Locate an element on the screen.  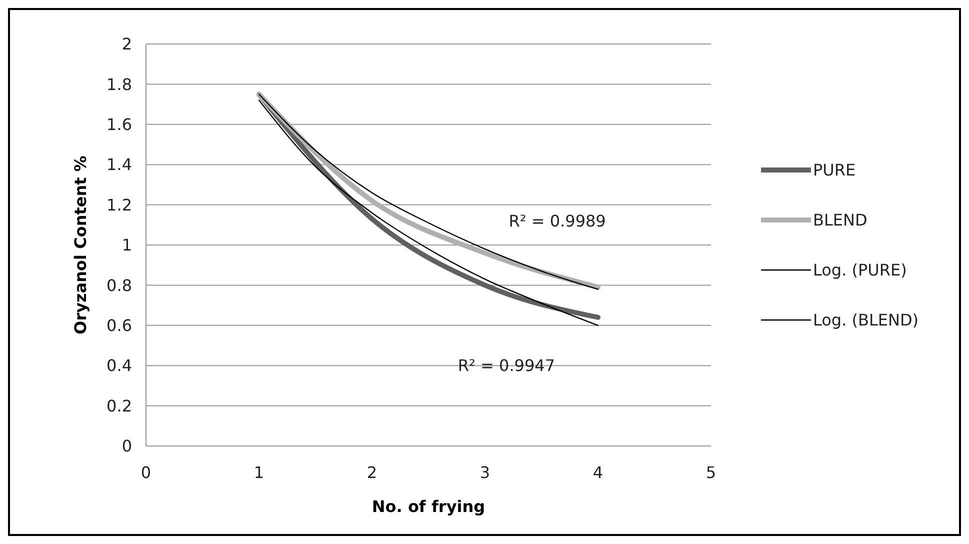
y-tick-label: 0.6 is located at coordinates (119, 325).